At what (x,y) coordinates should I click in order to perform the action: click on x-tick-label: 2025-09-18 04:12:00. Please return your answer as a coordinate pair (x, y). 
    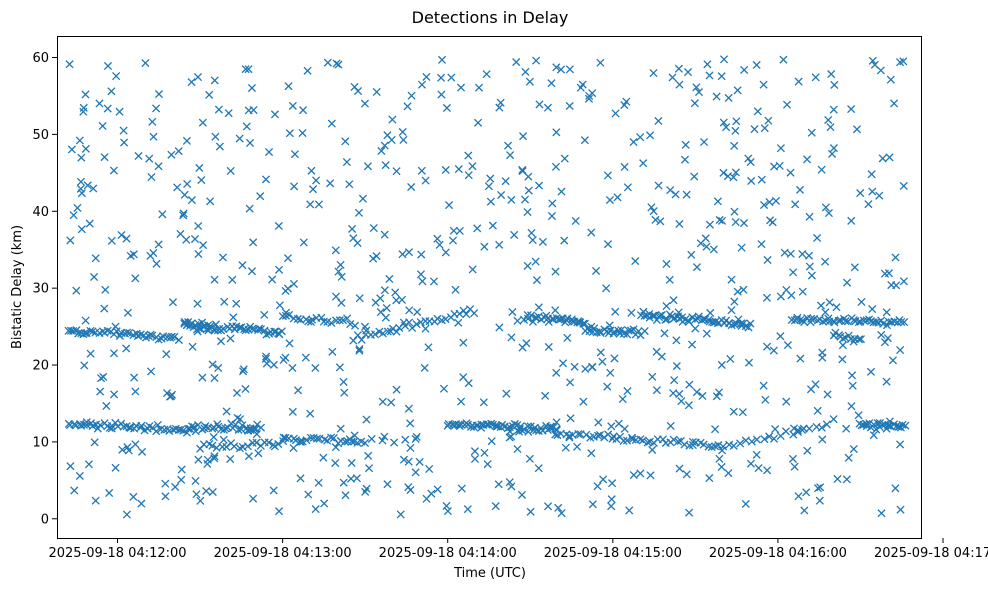
    Looking at the image, I should click on (117, 553).